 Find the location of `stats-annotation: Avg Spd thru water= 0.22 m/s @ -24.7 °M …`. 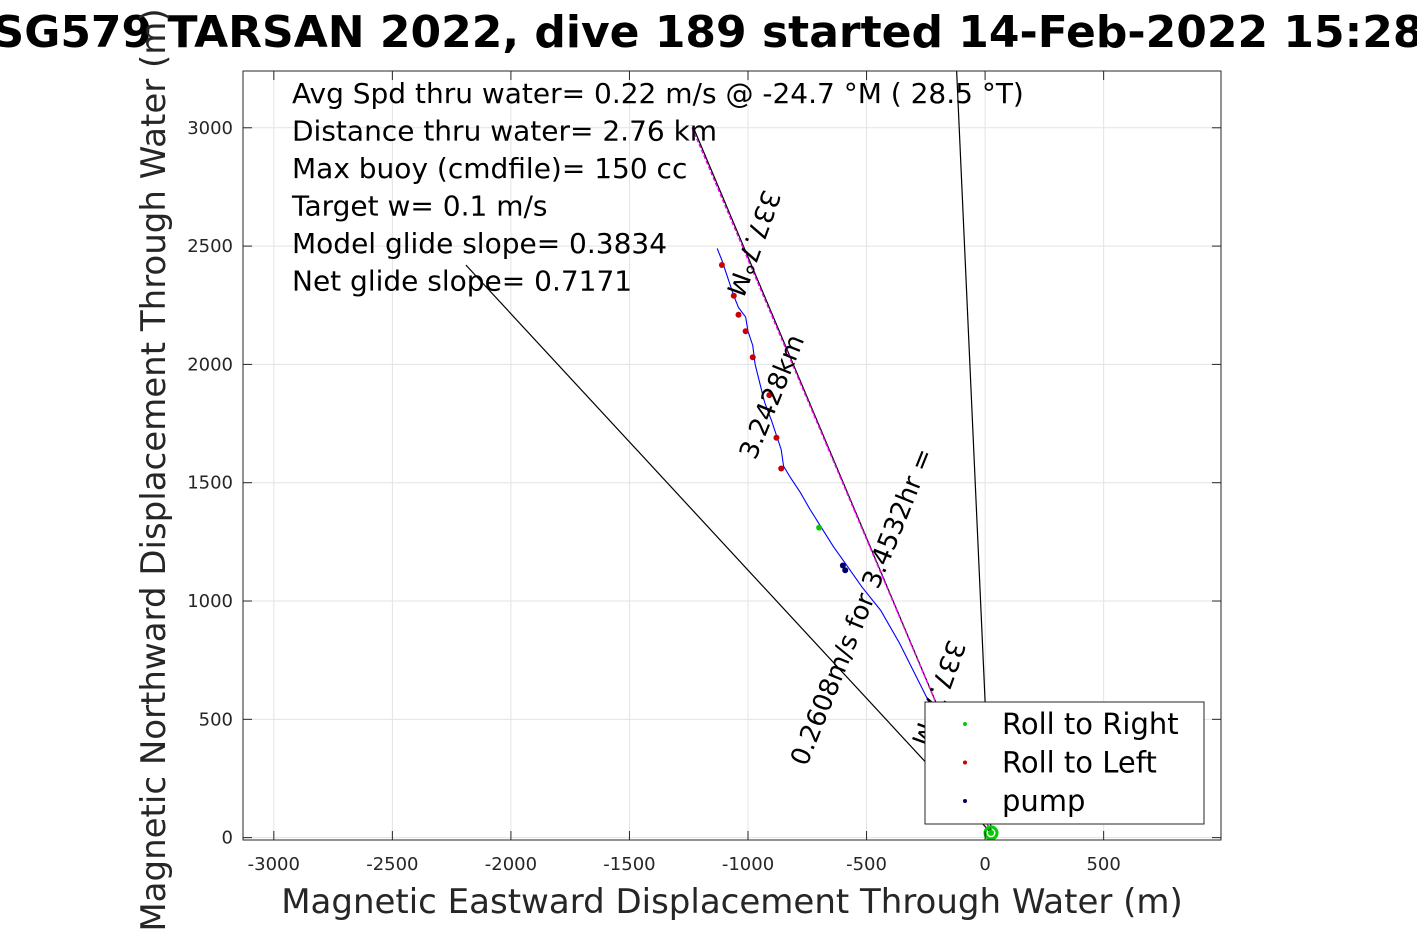

stats-annotation: Avg Spd thru water= 0.22 m/s @ -24.7 °M … is located at coordinates (658, 93).